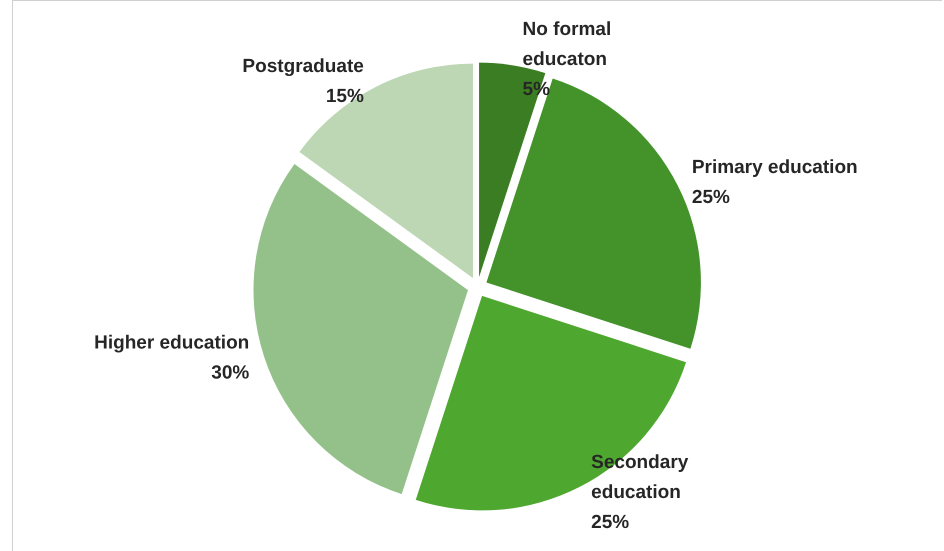 The image size is (944, 551). Describe the element at coordinates (775, 167) in the screenshot. I see `slice-label: Primary education` at that location.